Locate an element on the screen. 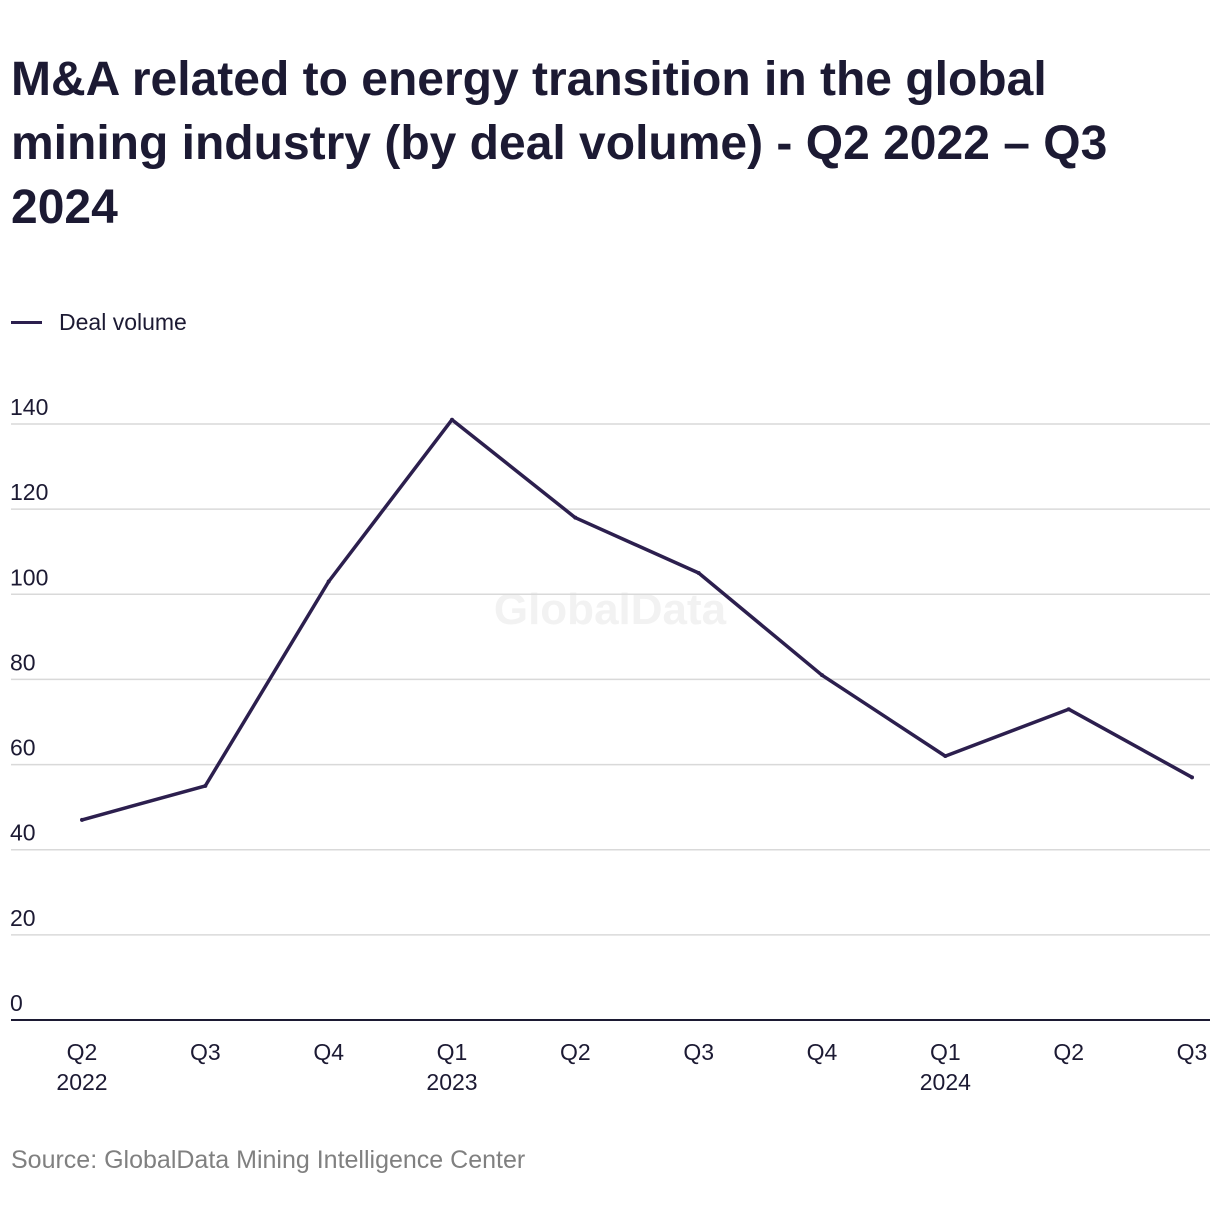  legend-swatch-deal-volume is located at coordinates (26, 322).